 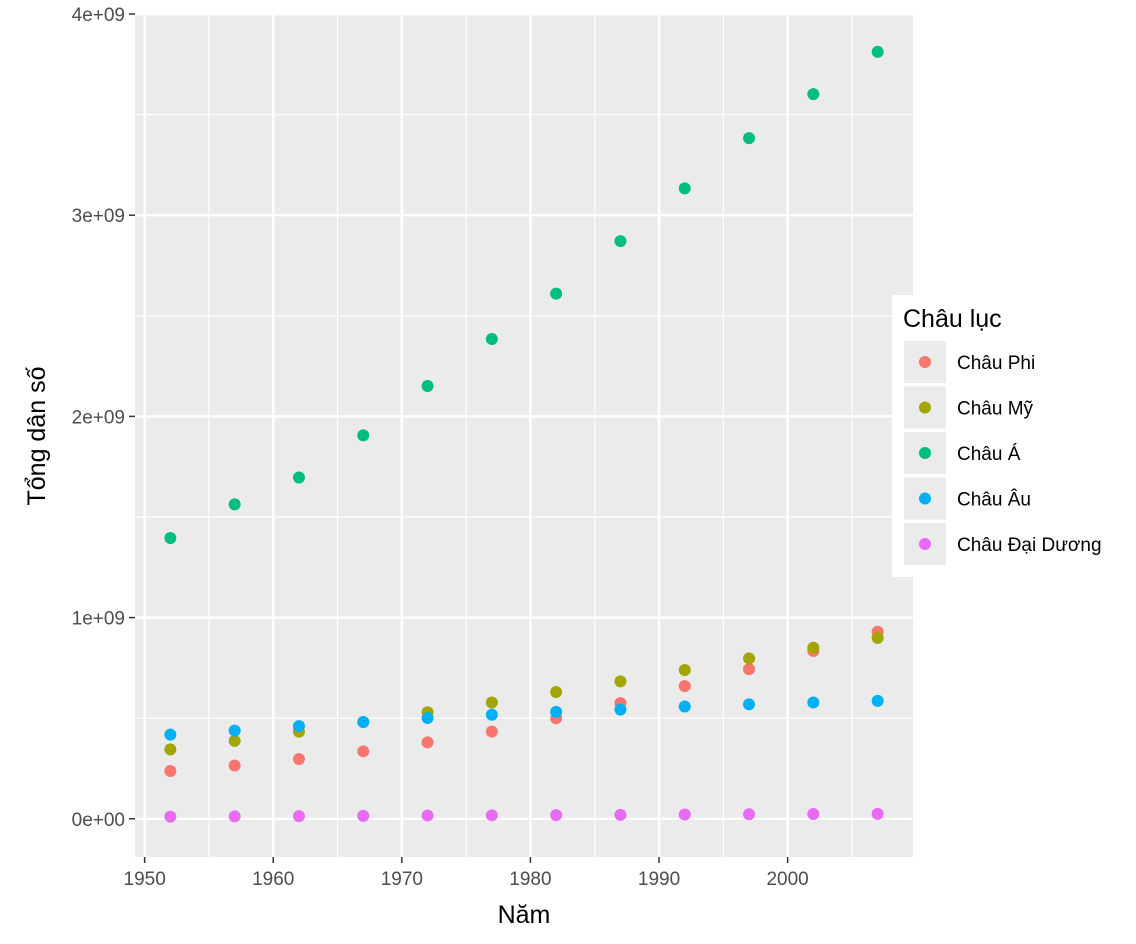 I want to click on x-tick-label: 1950, so click(x=145, y=879).